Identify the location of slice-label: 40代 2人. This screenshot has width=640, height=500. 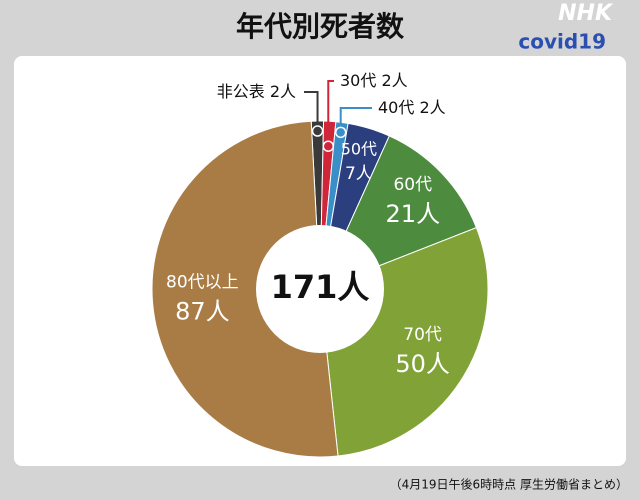
(412, 107).